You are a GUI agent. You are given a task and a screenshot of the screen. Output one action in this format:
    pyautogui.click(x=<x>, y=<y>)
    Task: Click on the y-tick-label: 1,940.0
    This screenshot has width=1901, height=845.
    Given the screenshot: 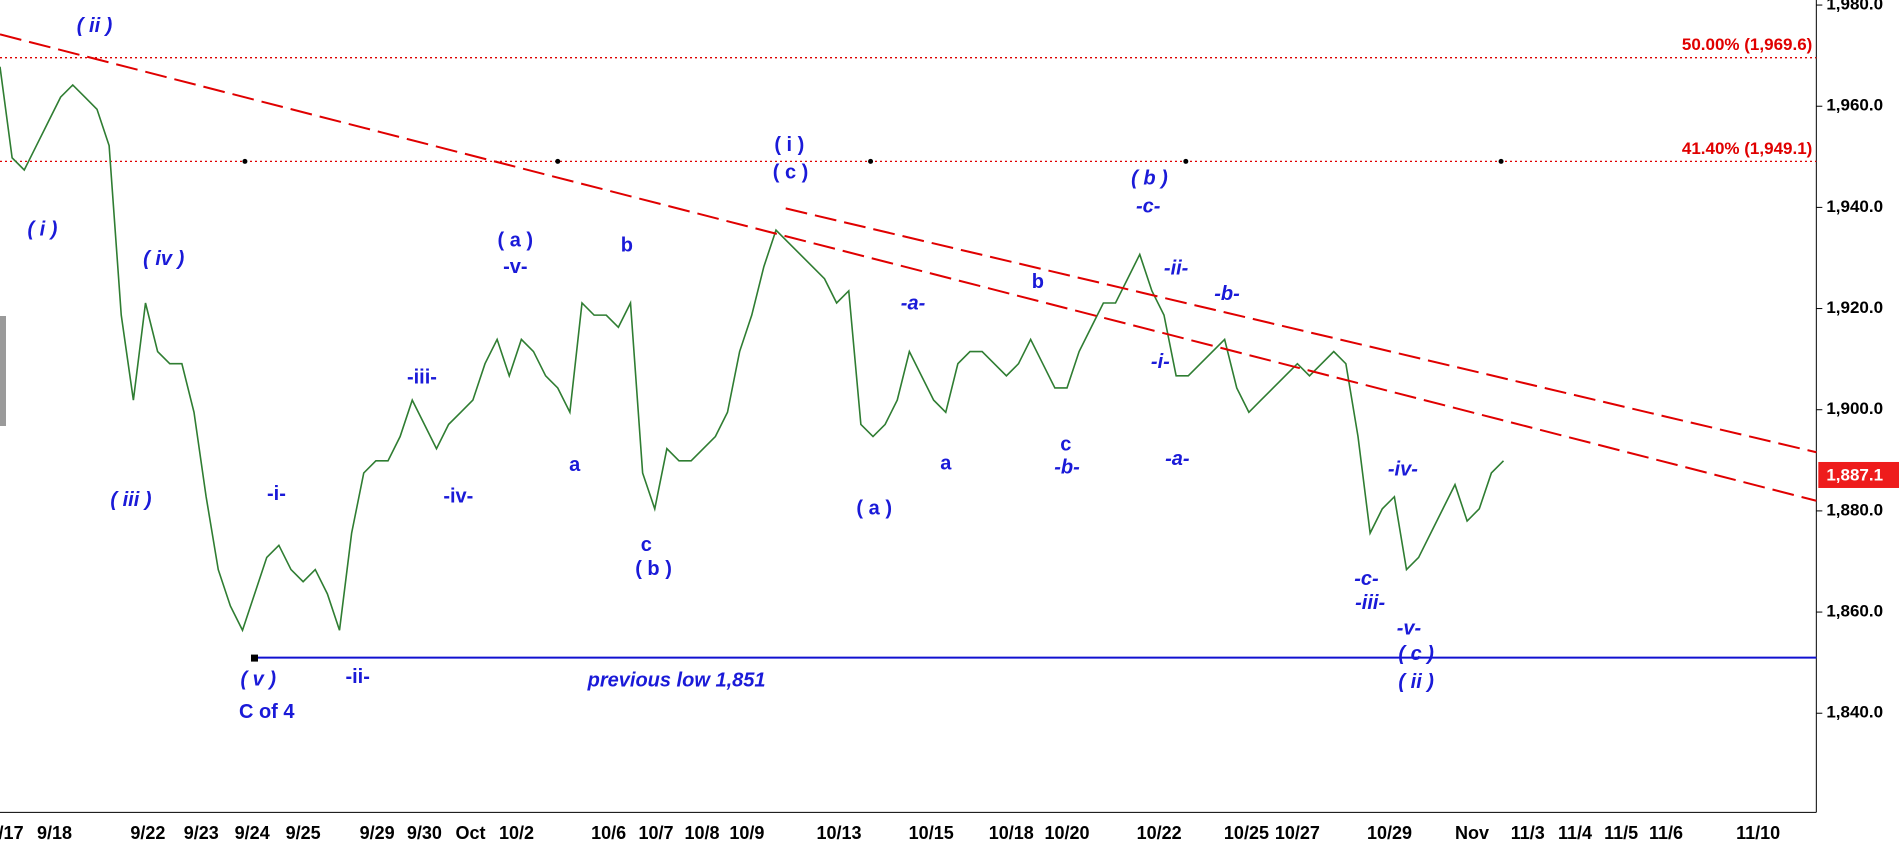 What is the action you would take?
    pyautogui.click(x=1854, y=206)
    